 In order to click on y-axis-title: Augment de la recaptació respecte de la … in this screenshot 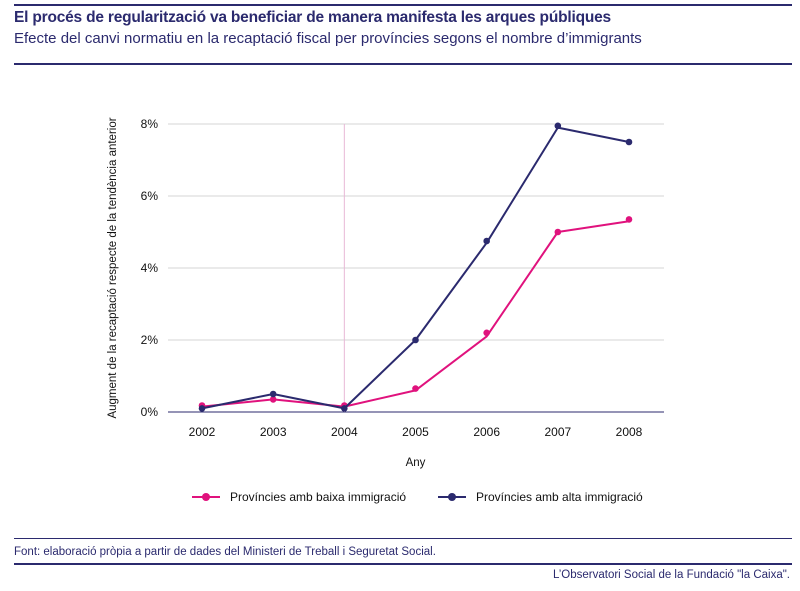, I will do `click(113, 267)`.